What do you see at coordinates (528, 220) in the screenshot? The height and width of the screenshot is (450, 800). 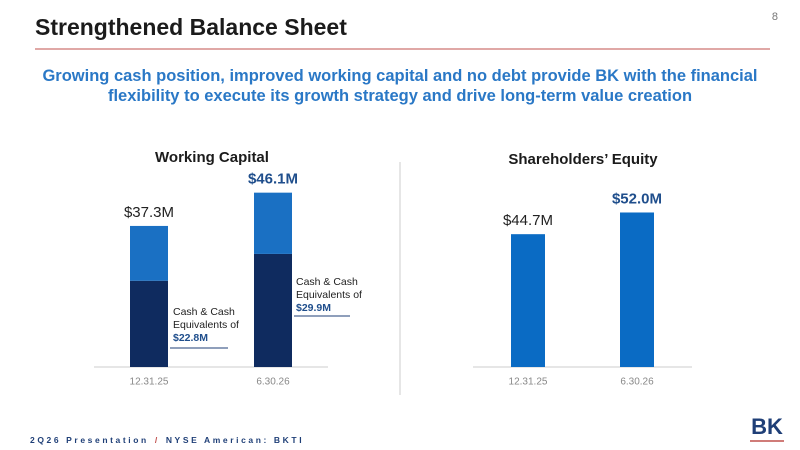 I see `value-label: $44.7M` at bounding box center [528, 220].